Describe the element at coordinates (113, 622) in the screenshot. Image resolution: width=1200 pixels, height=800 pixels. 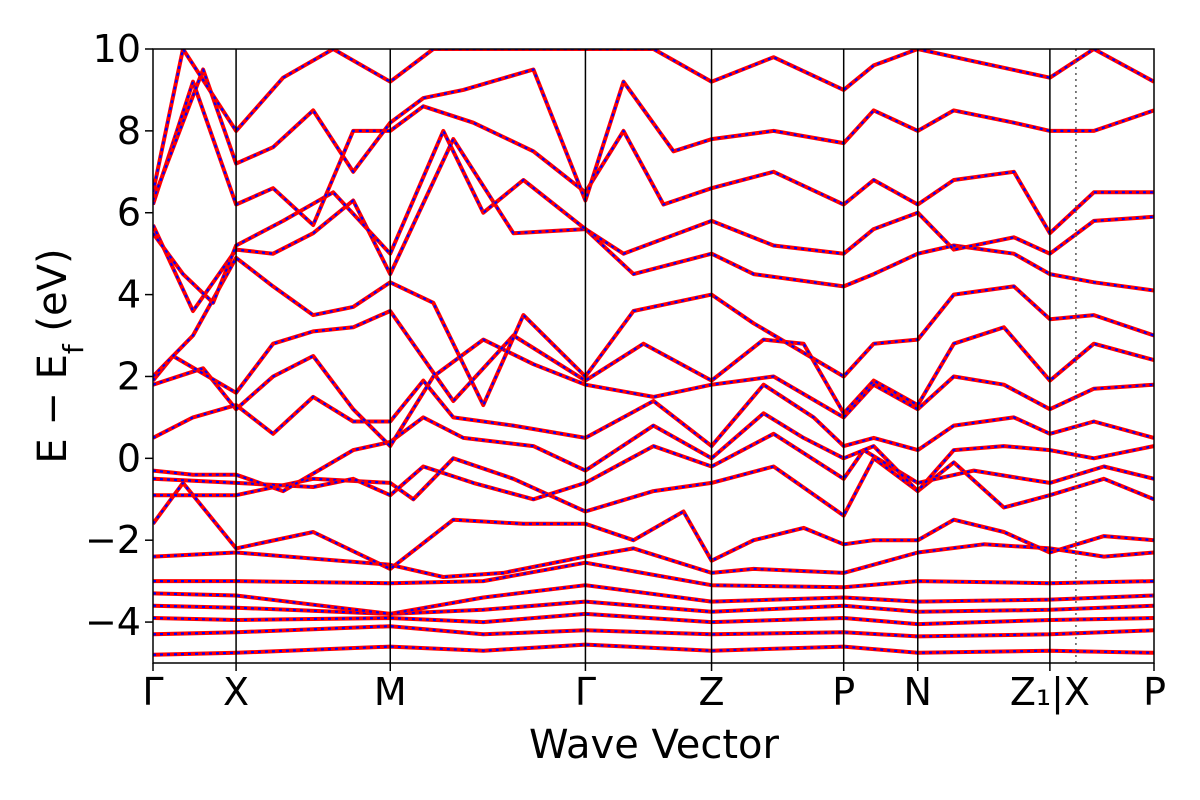
I see `y-tick-label: −4` at that location.